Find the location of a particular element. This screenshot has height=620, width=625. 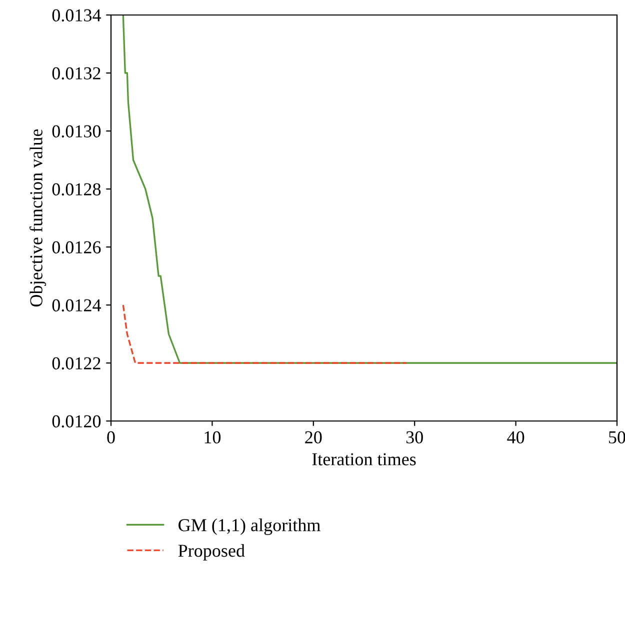

x-tick-label: 50 is located at coordinates (617, 437).